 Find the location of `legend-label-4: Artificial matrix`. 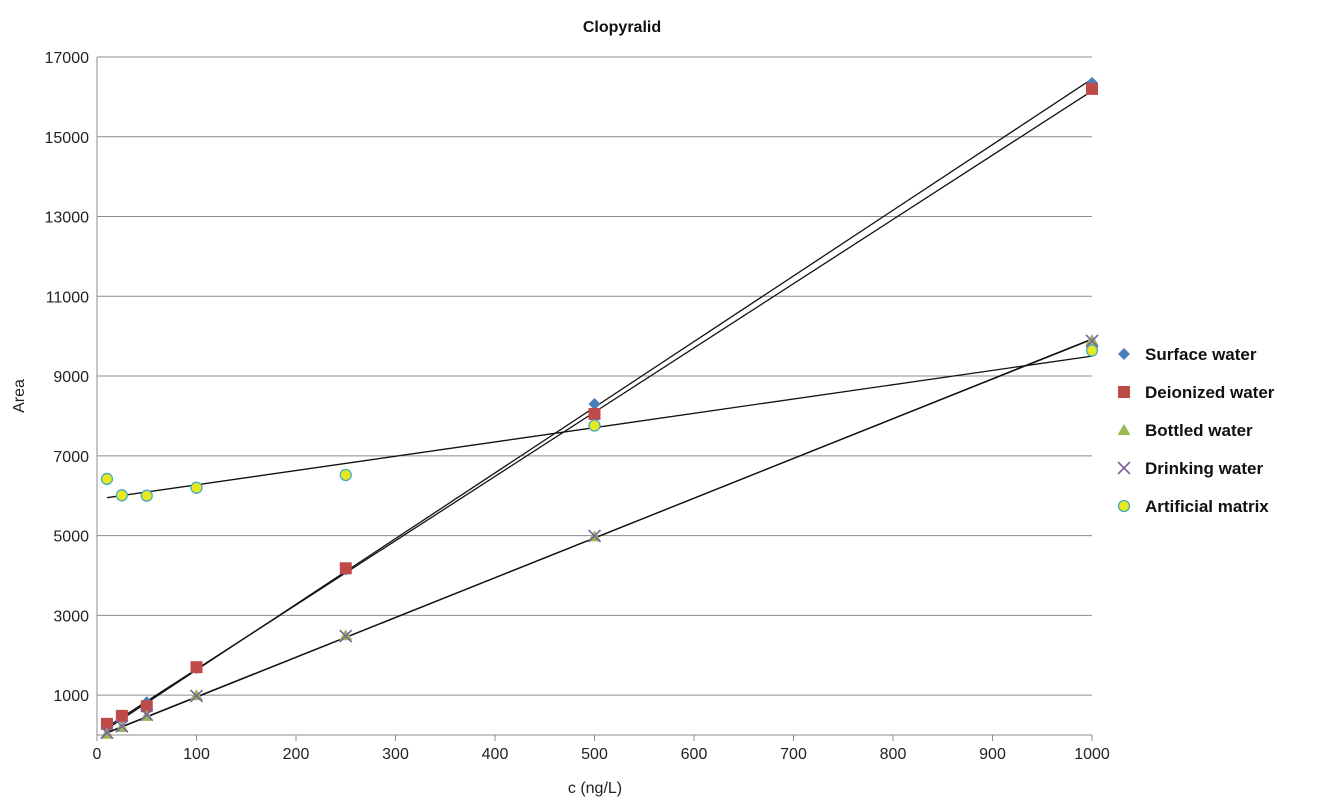

legend-label-4: Artificial matrix is located at coordinates (1207, 506).